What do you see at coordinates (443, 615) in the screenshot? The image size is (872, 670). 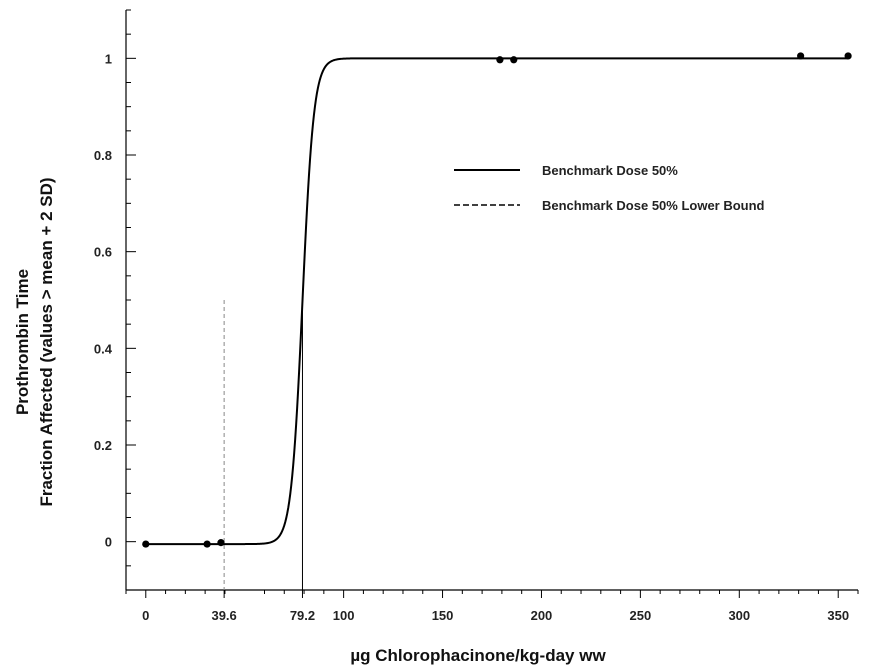 I see `x-tick-label: 150` at bounding box center [443, 615].